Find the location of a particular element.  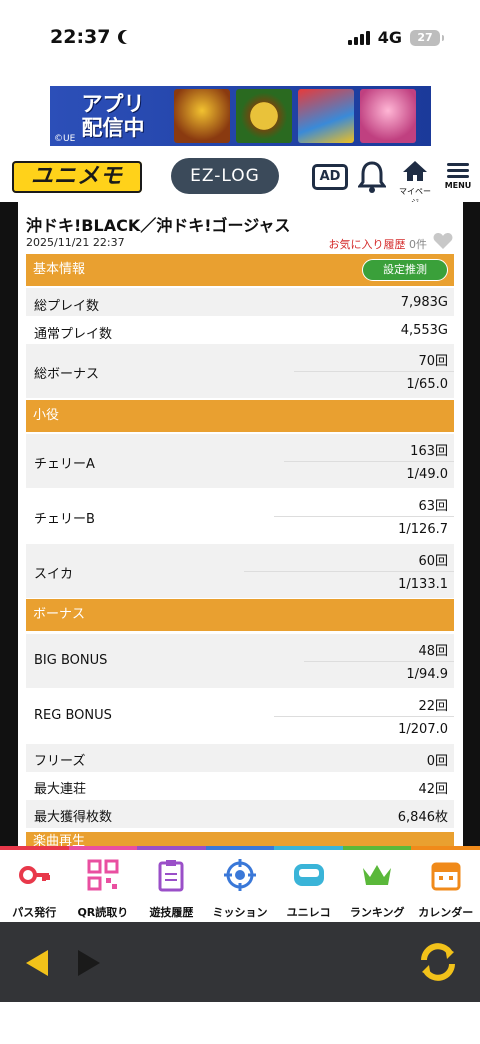

section-title: 小役 is located at coordinates (46, 415).